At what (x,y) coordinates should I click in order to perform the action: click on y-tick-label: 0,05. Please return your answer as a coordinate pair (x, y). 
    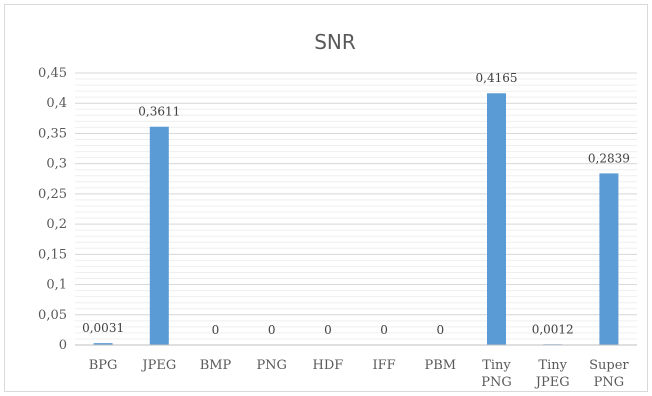
    Looking at the image, I should click on (52, 315).